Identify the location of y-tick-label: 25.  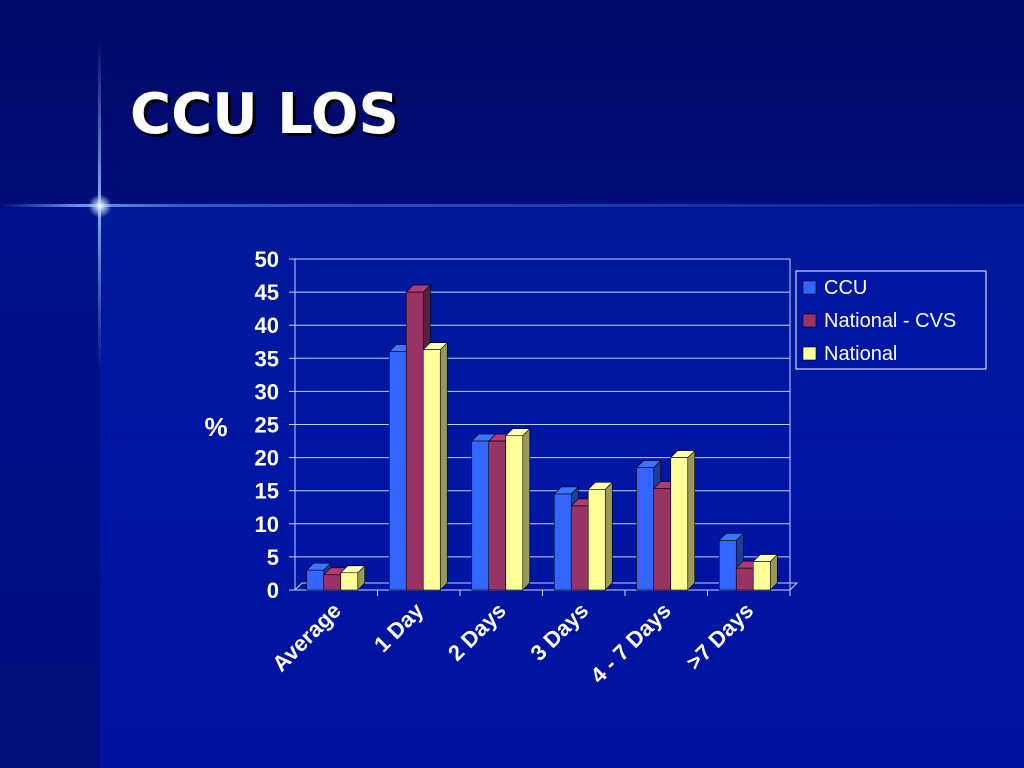
(267, 425).